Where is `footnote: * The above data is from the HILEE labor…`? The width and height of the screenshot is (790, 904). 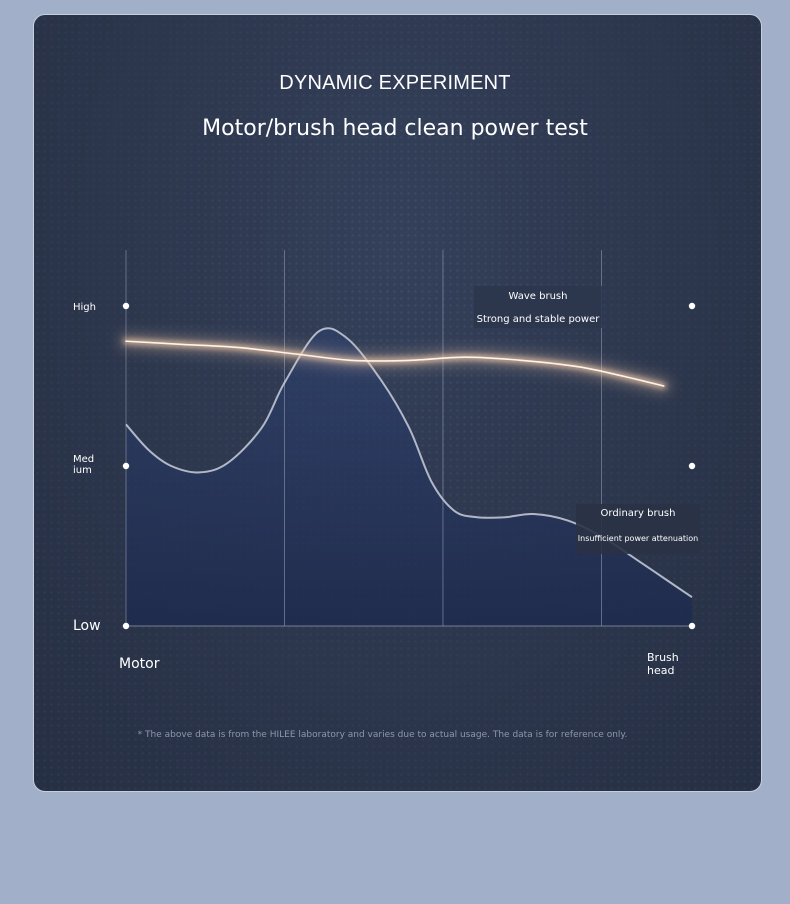
footnote: * The above data is from the HILEE labor… is located at coordinates (382, 735).